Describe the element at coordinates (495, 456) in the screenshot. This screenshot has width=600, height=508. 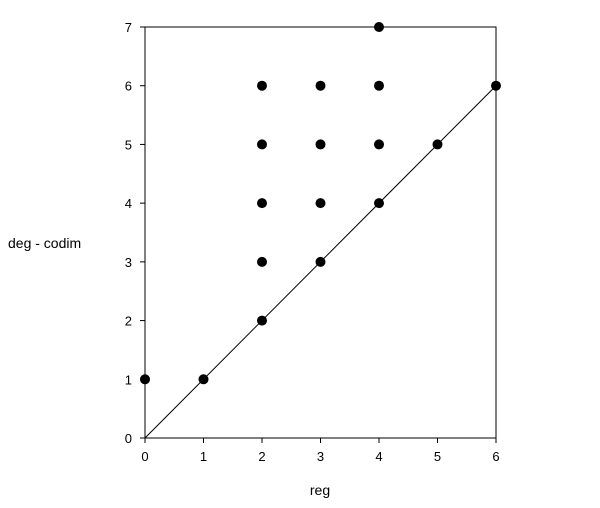
I see `x-tick-label: 6` at that location.